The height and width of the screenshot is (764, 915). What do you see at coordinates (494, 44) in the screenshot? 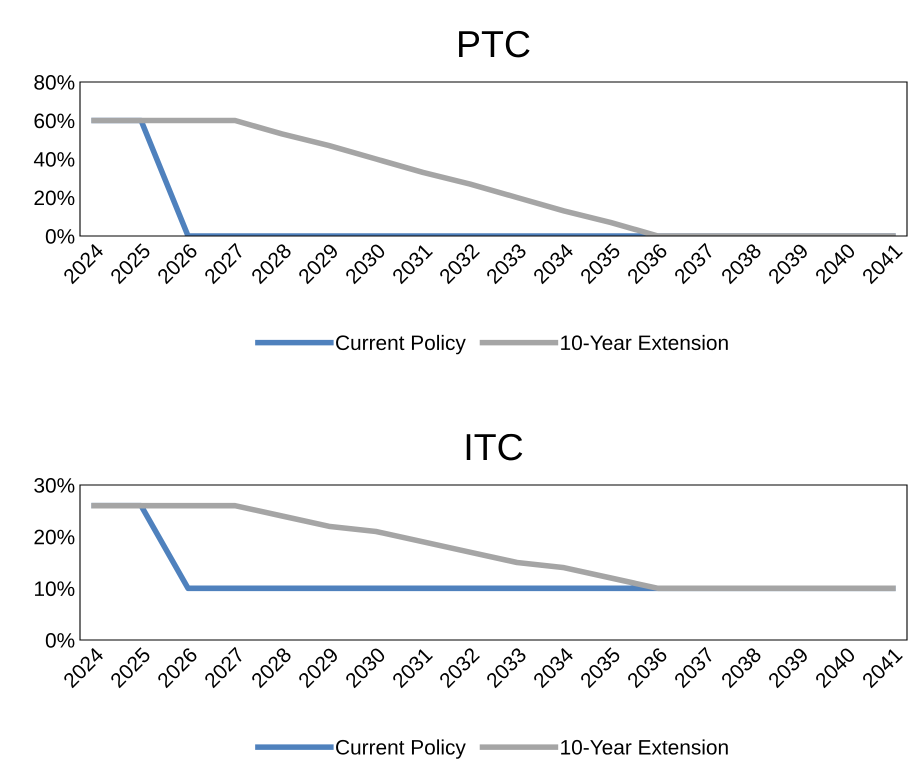
I see `chart-title: PTC` at bounding box center [494, 44].